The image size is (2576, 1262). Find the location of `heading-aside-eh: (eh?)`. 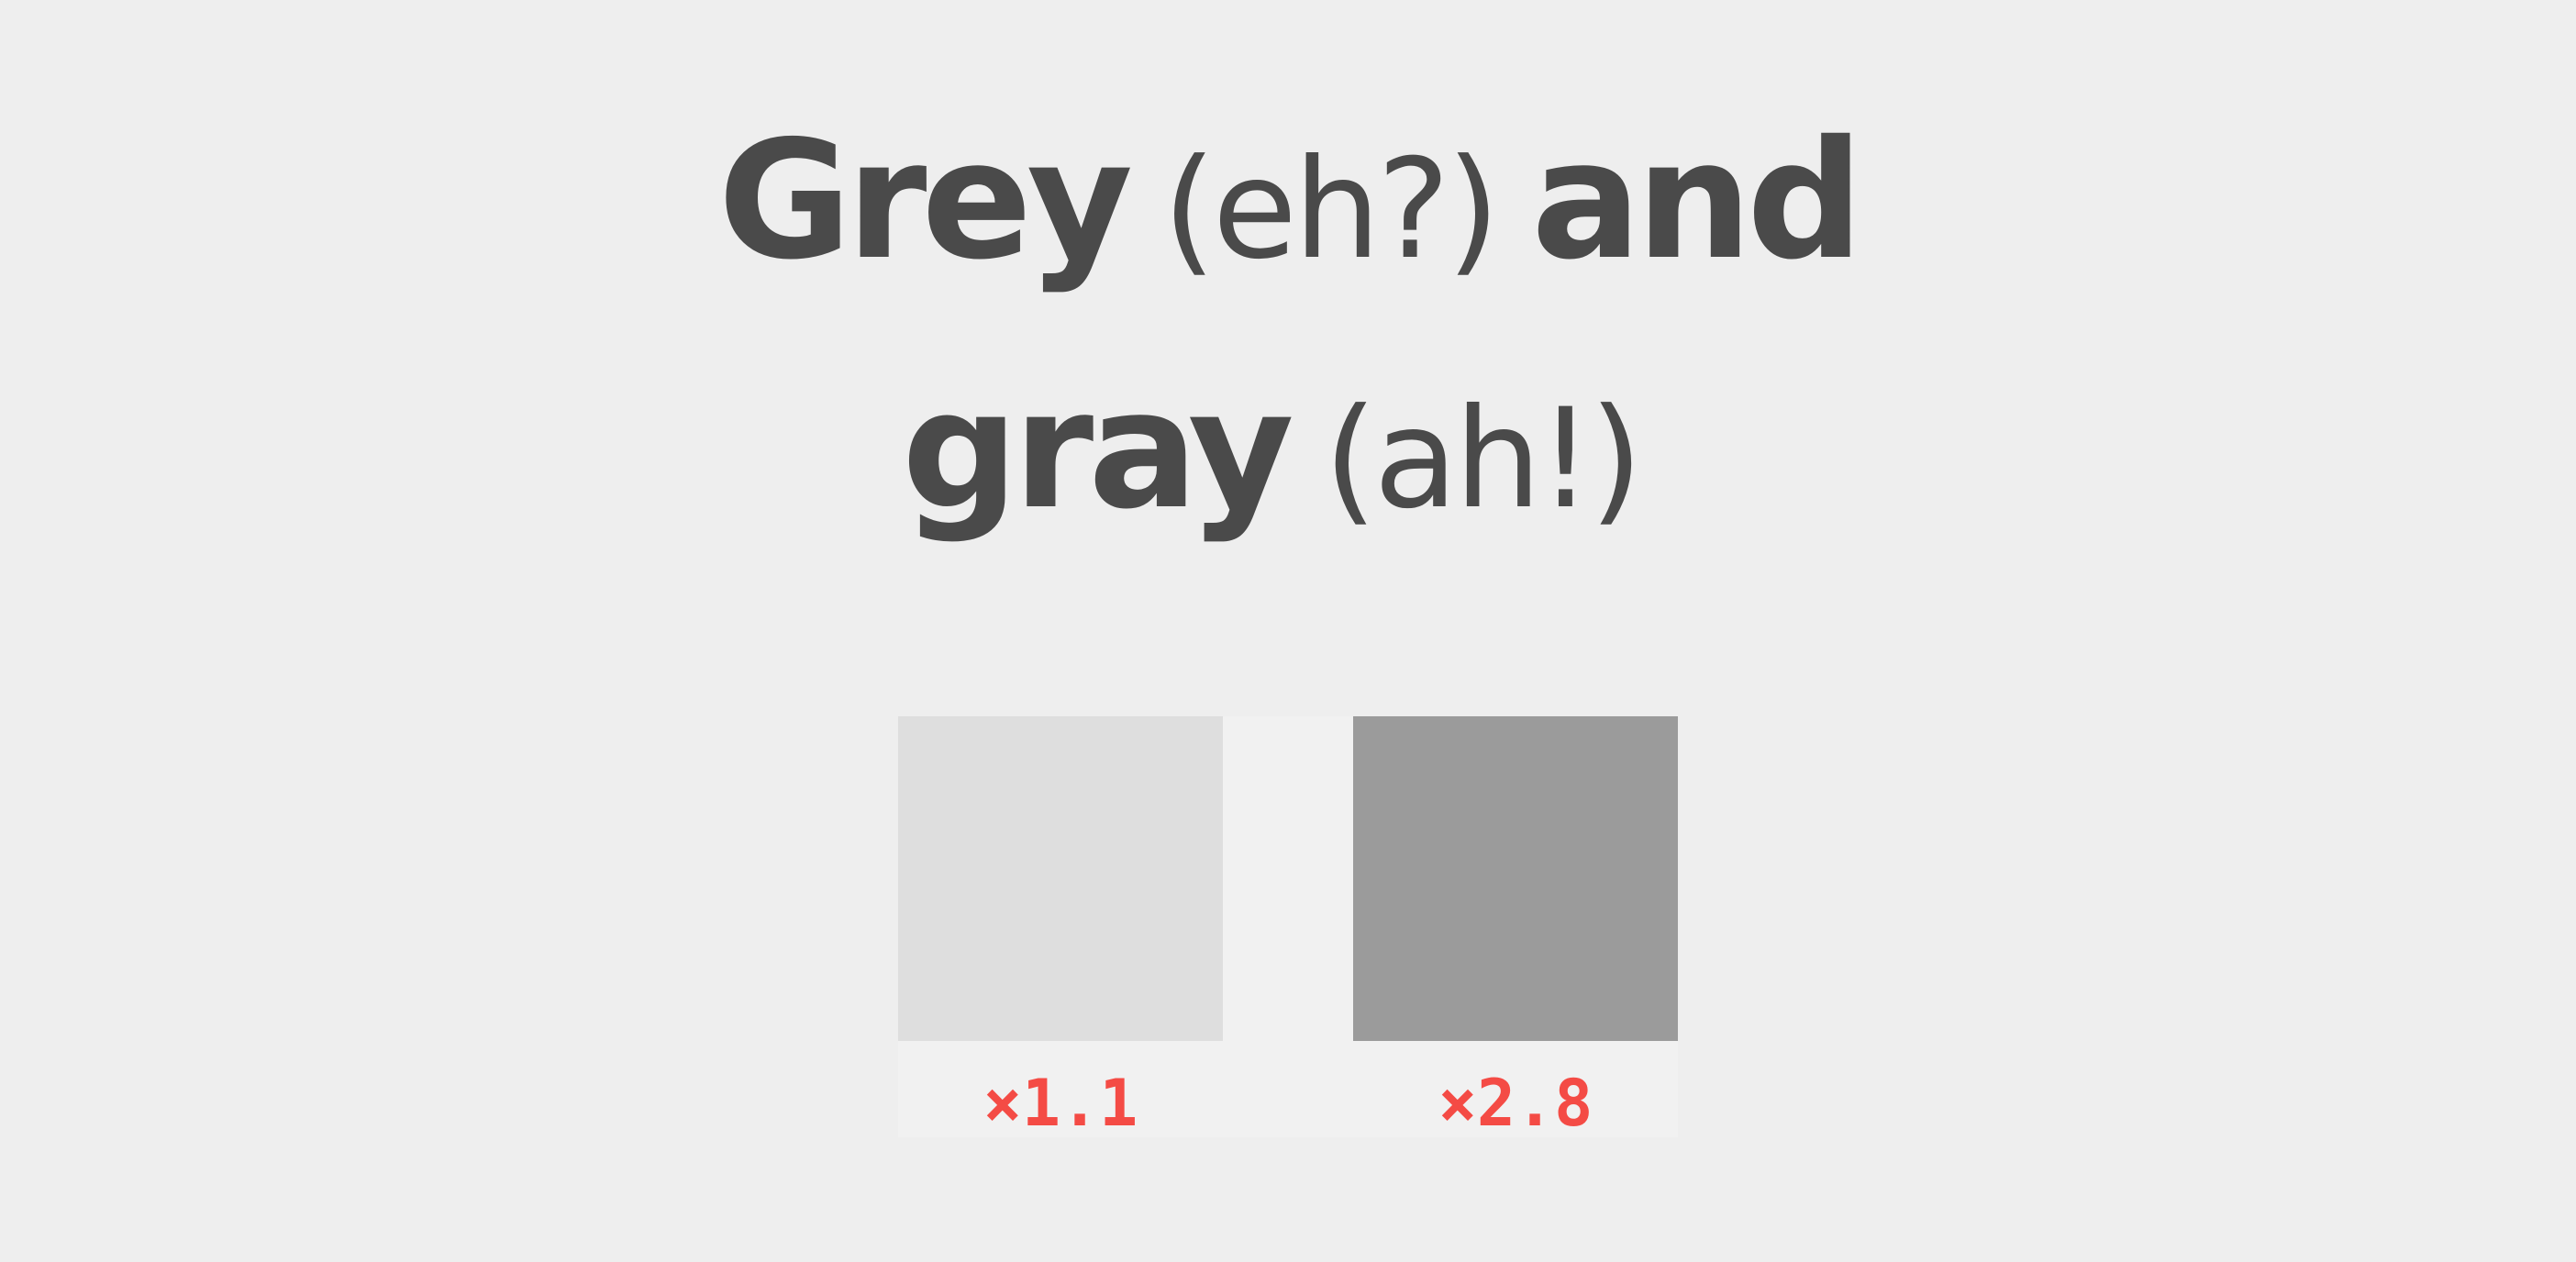

heading-aside-eh: (eh?) is located at coordinates (1331, 210).